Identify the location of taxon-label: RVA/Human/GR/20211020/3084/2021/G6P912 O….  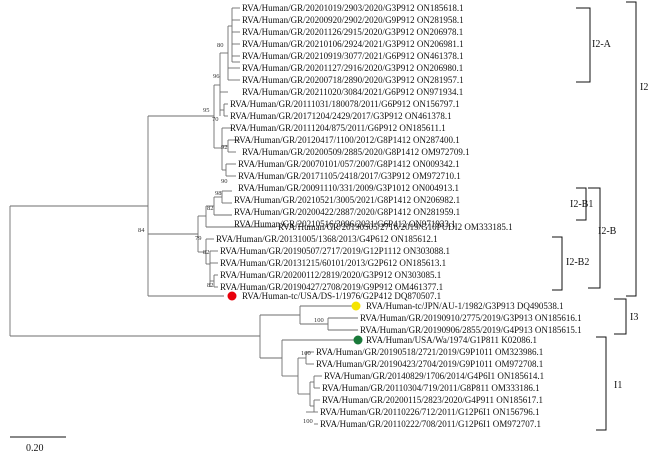
(352, 92).